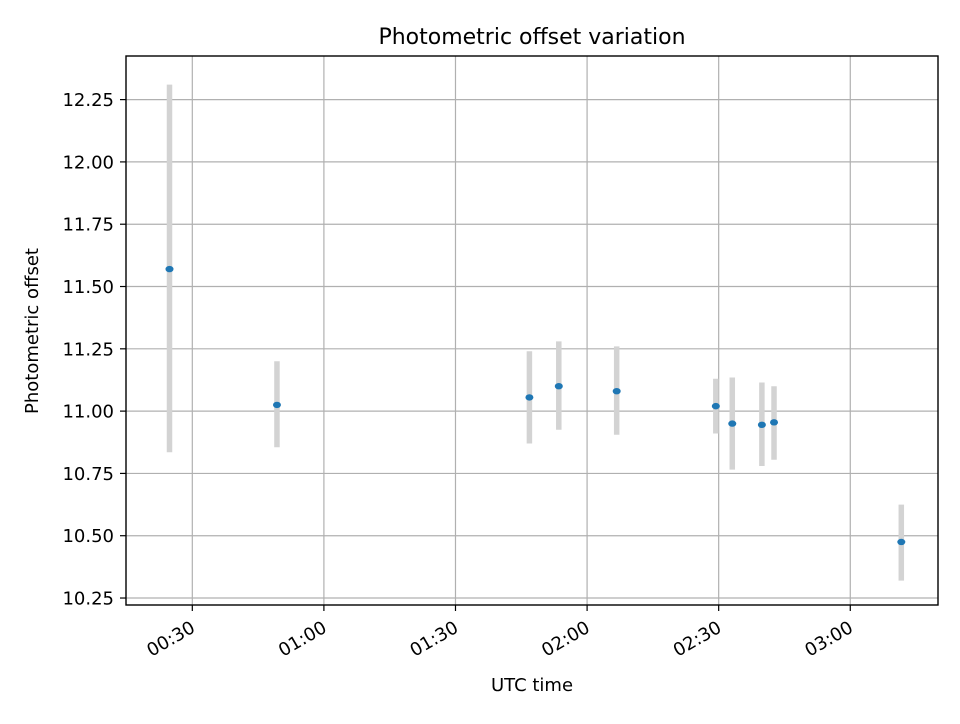  Describe the element at coordinates (88, 412) in the screenshot. I see `y-tick-label: 11.00` at that location.